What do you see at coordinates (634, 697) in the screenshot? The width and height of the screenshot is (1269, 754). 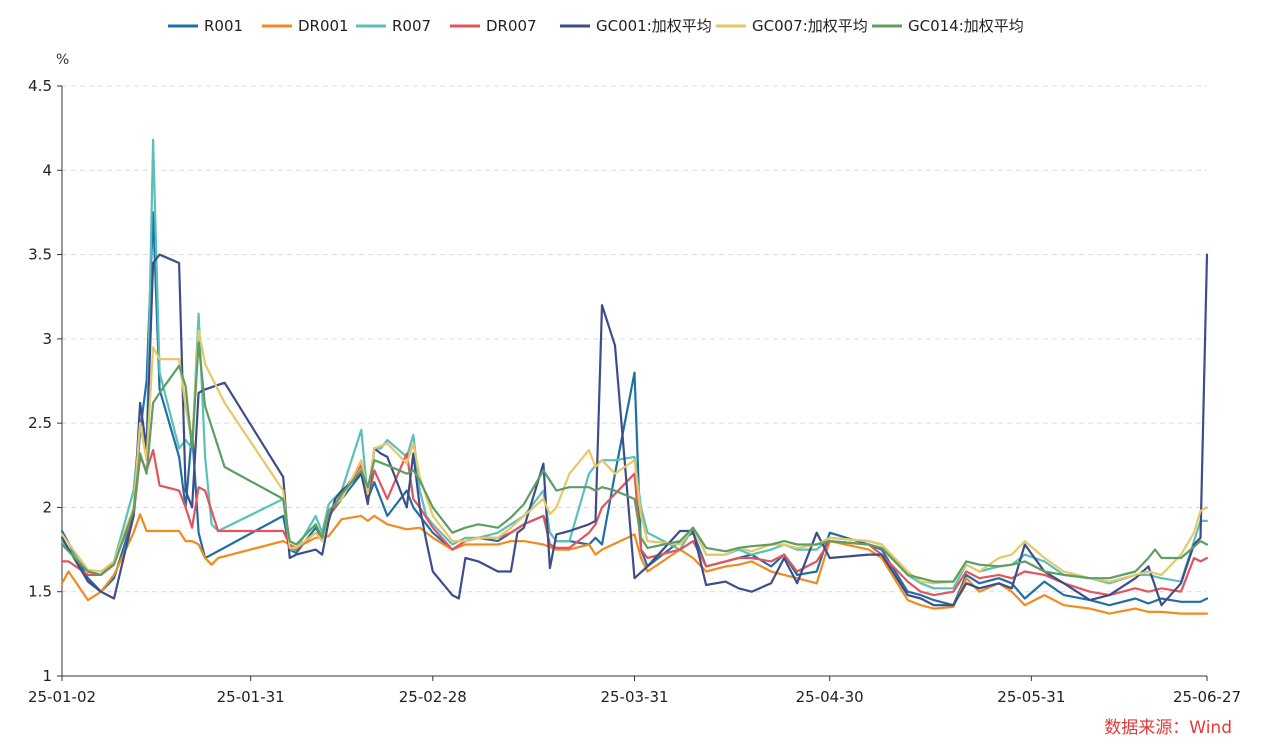 I see `x-tick-label: 25-03-31` at bounding box center [634, 697].